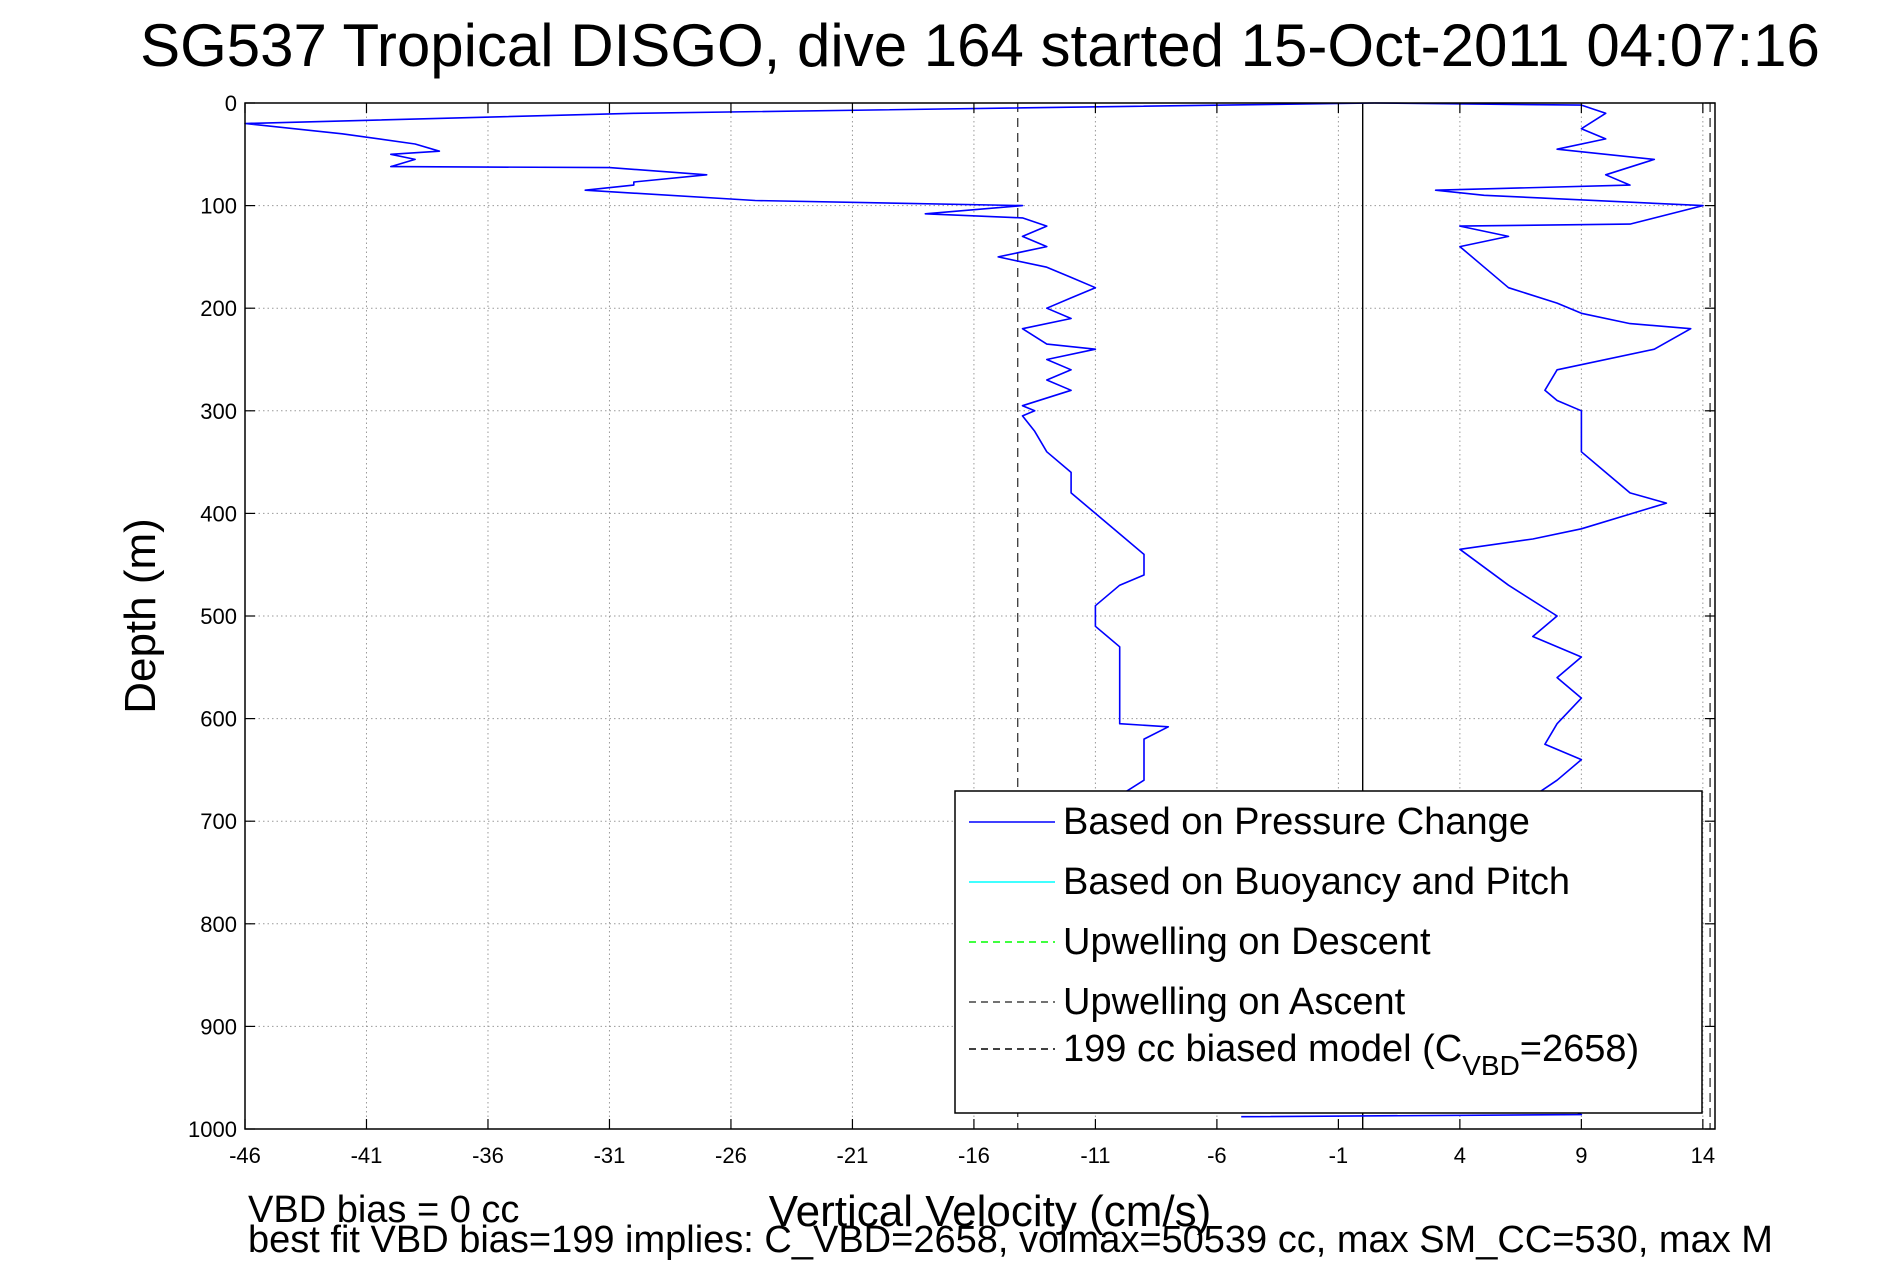 The width and height of the screenshot is (1891, 1262). I want to click on y-tick-label: 700, so click(218, 821).